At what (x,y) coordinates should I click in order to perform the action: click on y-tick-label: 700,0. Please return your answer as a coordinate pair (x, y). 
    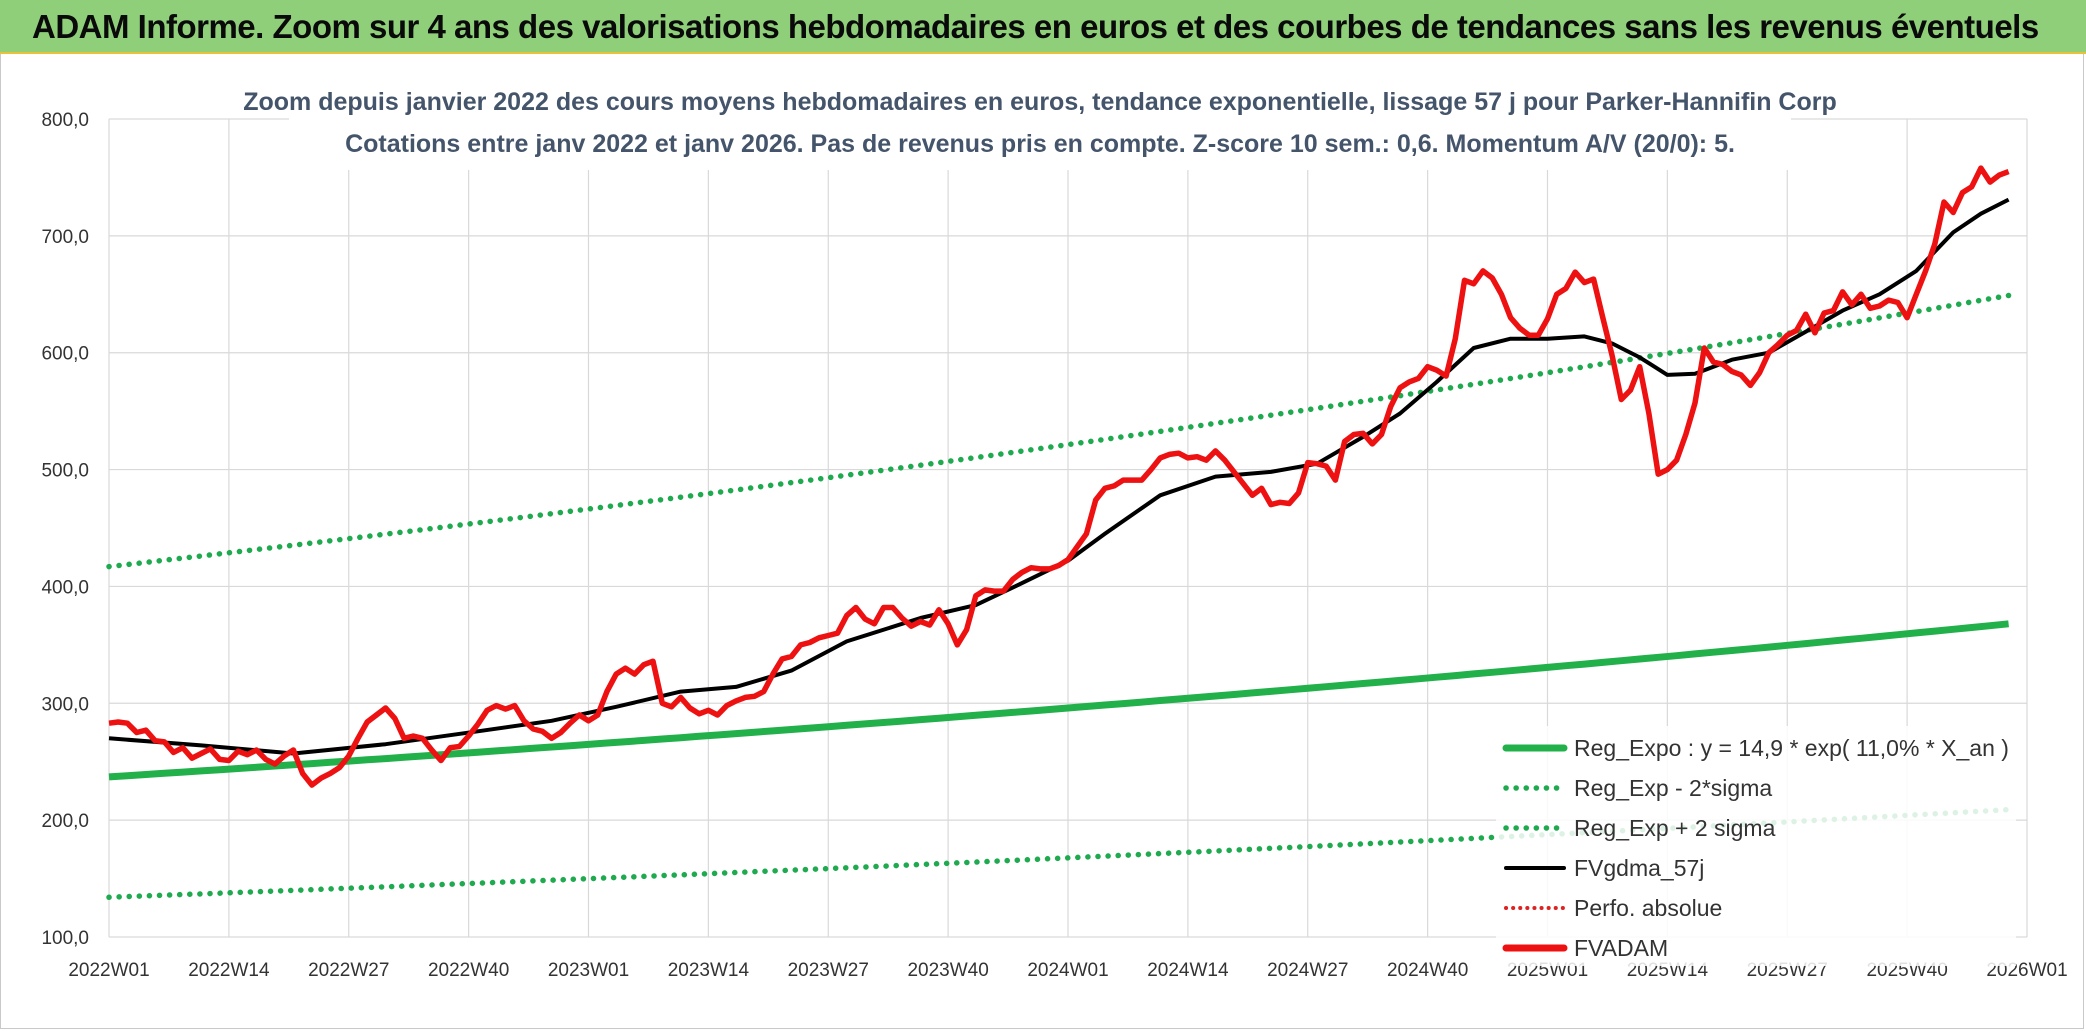
    Looking at the image, I should click on (65, 237).